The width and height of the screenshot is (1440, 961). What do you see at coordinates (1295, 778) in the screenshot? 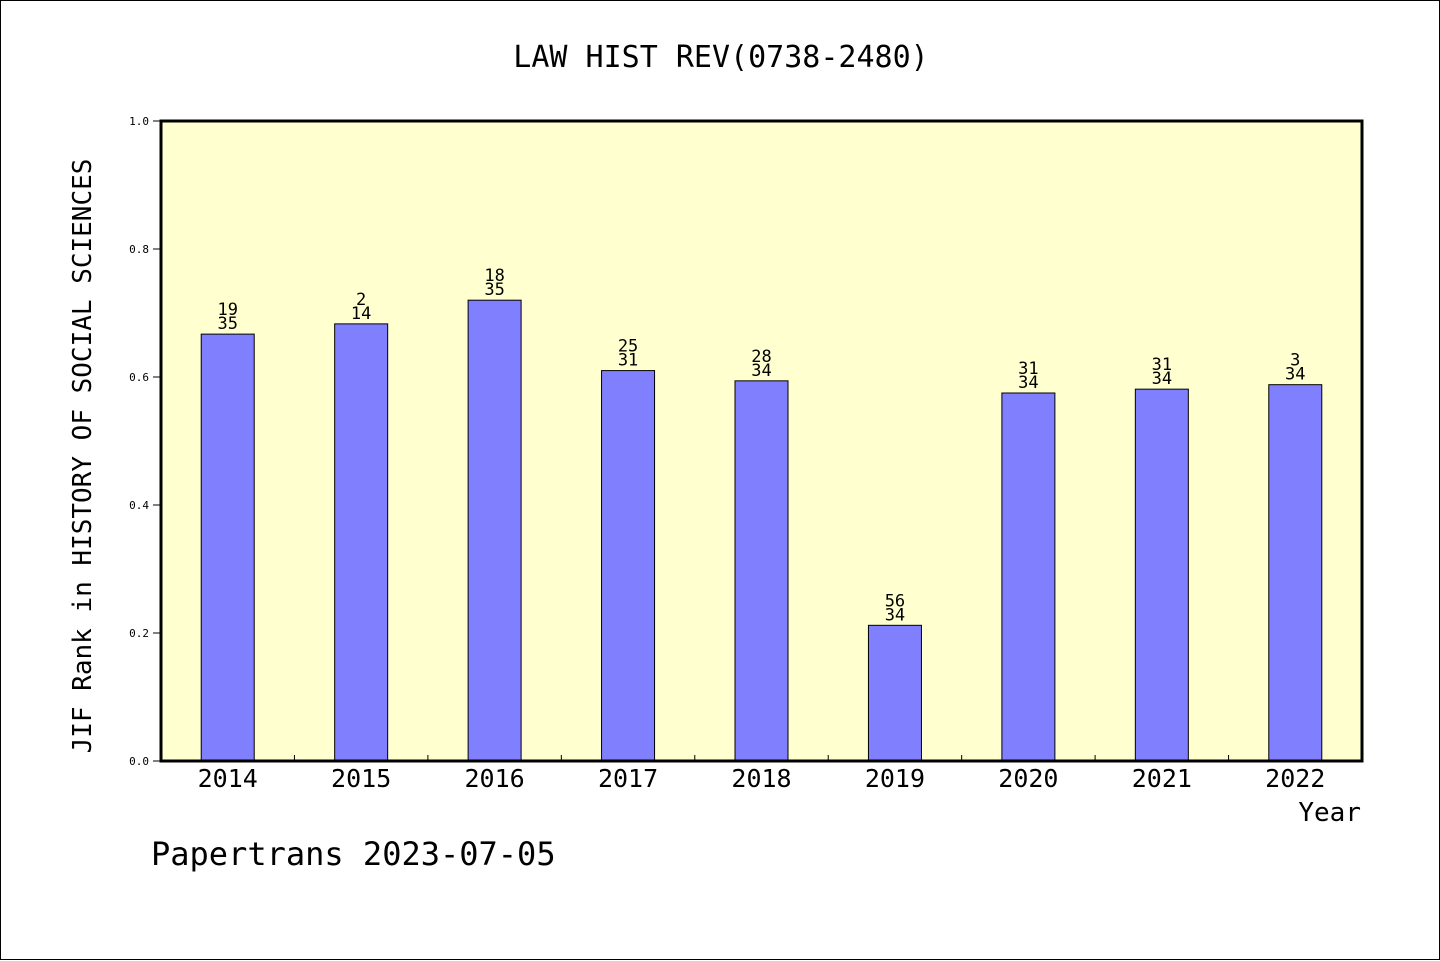
I see `x-tick-label: 2022` at bounding box center [1295, 778].